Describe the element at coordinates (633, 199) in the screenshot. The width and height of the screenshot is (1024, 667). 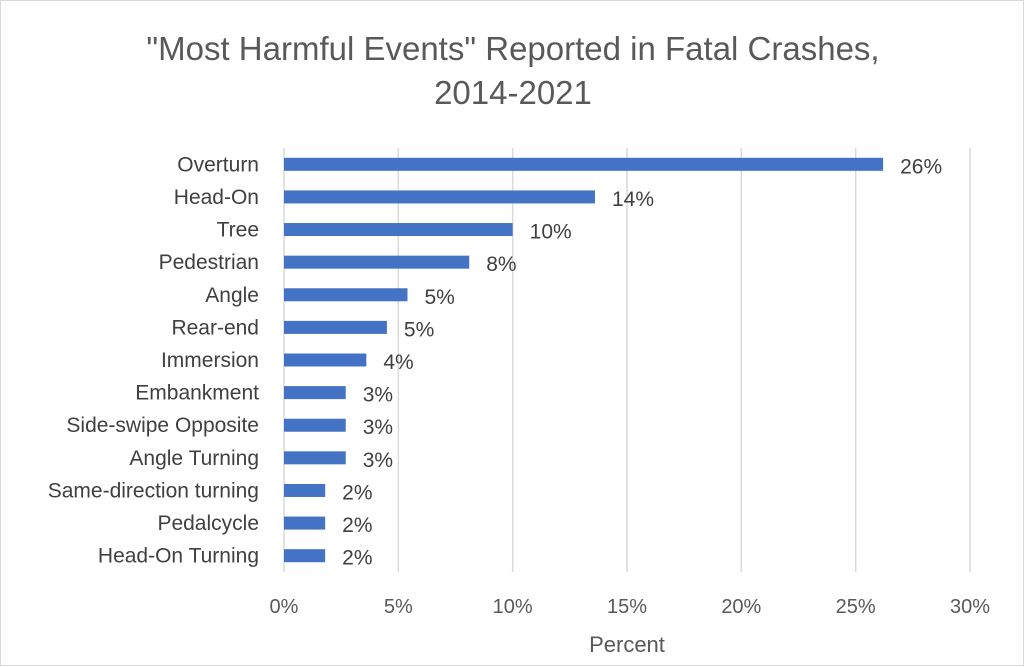
I see `data-label: 14%` at that location.